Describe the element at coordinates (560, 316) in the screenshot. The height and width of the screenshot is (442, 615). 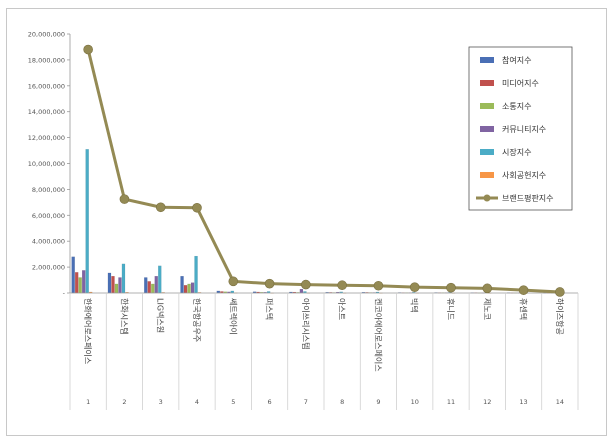
I see `category-name-label: 하이즈항공` at that location.